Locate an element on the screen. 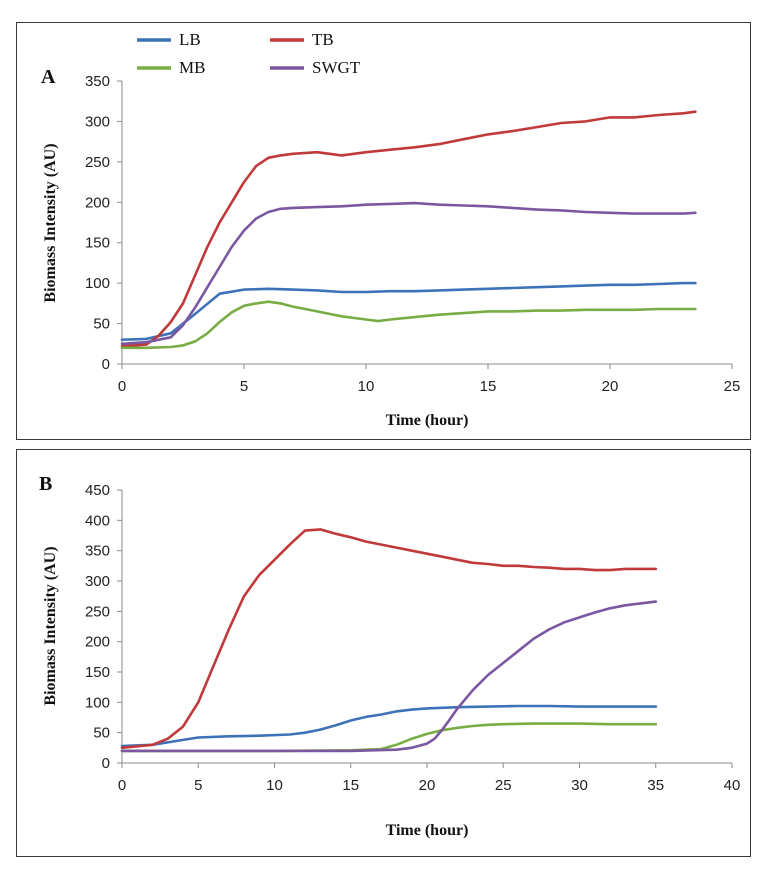  chart-a-x-tick-label: 5 is located at coordinates (244, 386).